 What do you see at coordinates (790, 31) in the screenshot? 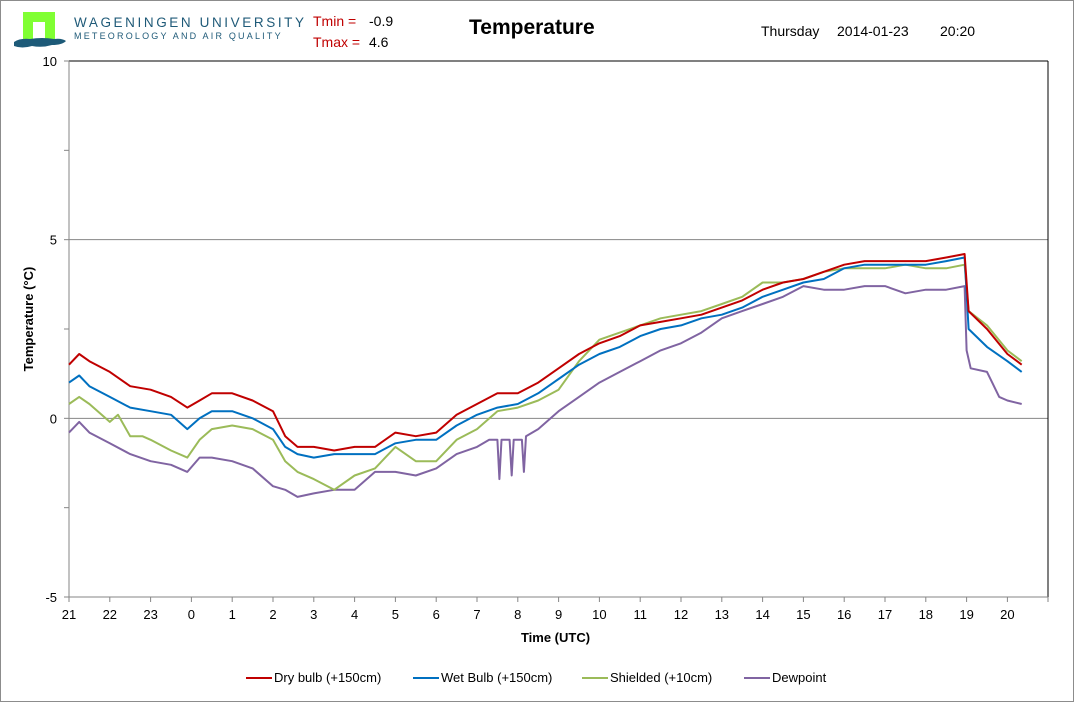
I see `weekday: Thursday` at bounding box center [790, 31].